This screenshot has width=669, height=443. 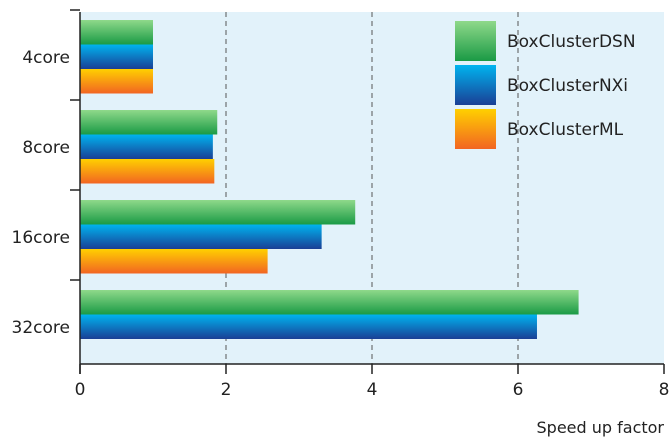 What do you see at coordinates (664, 390) in the screenshot?
I see `x-tick-label: 8` at bounding box center [664, 390].